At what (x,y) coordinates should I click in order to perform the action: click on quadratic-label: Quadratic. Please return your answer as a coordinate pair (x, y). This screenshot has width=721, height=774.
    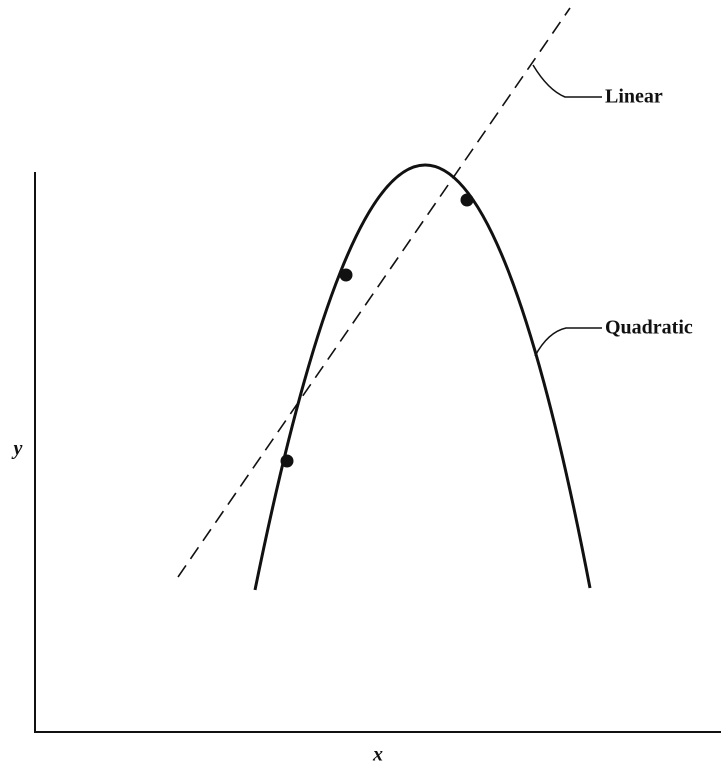
    Looking at the image, I should click on (649, 328).